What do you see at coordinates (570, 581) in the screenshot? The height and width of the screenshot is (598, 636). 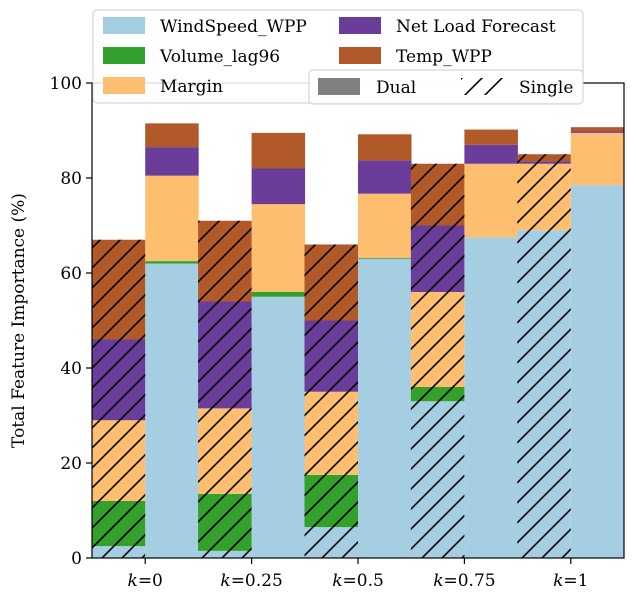 I see `x-tick-label-4: k=1` at bounding box center [570, 581].